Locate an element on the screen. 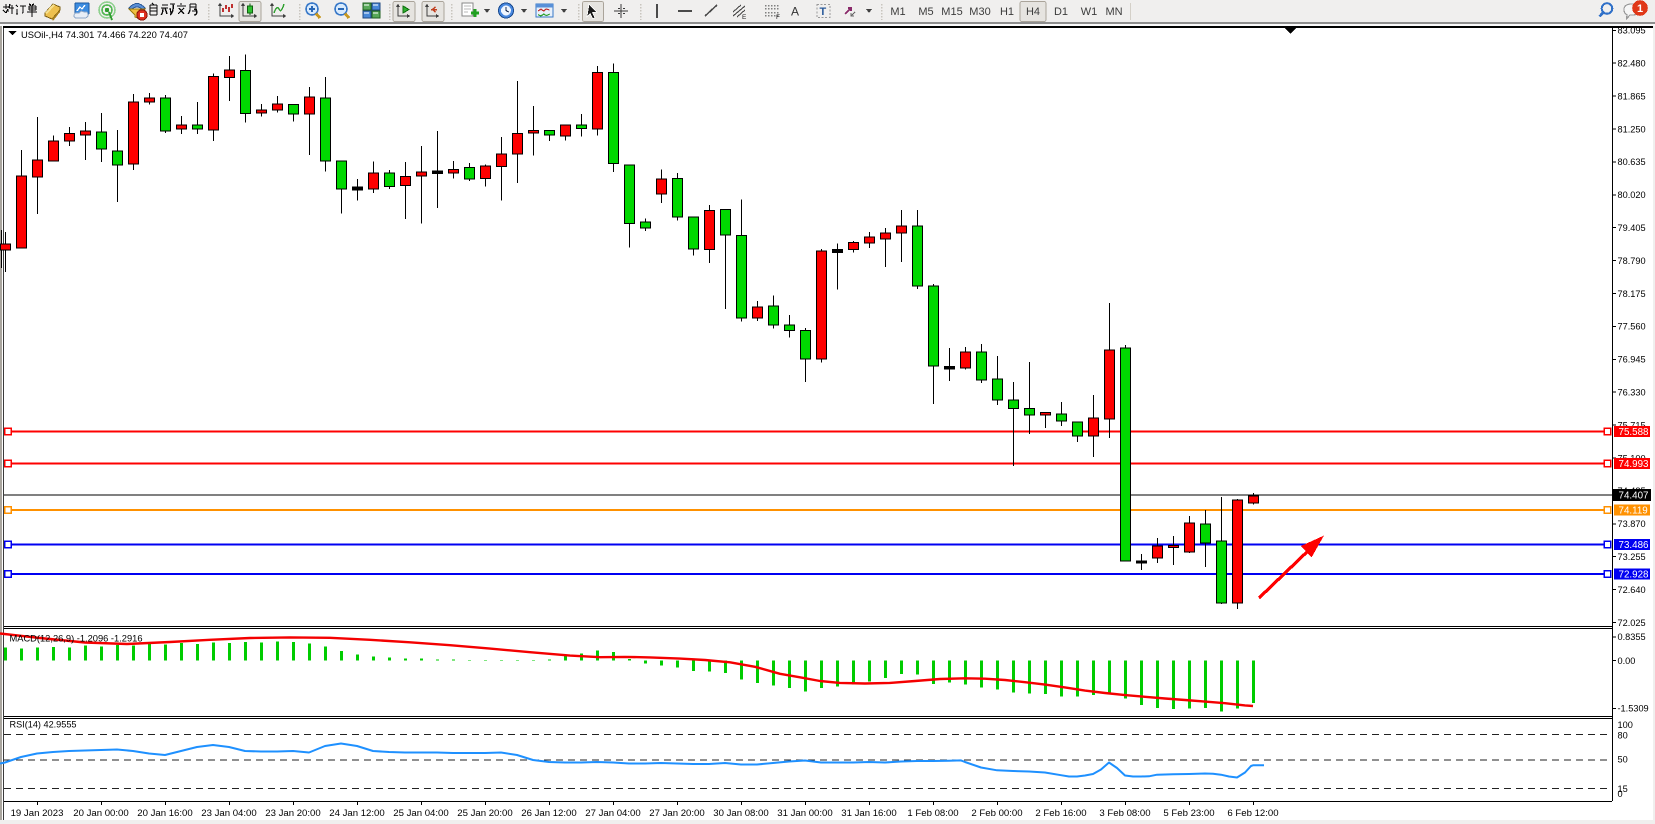 This screenshot has width=1655, height=824. svg-text: 81.865 is located at coordinates (1632, 96).